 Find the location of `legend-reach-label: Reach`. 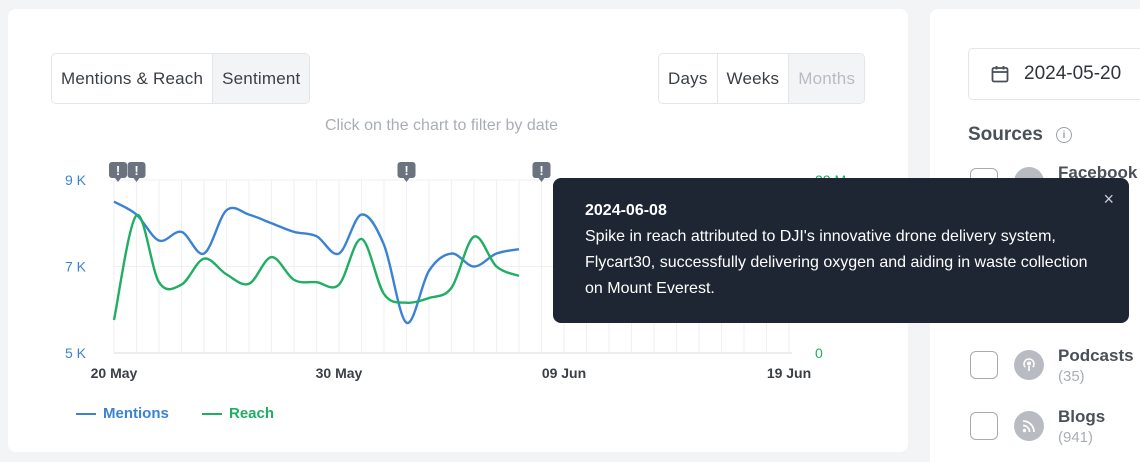

legend-reach-label: Reach is located at coordinates (252, 413).